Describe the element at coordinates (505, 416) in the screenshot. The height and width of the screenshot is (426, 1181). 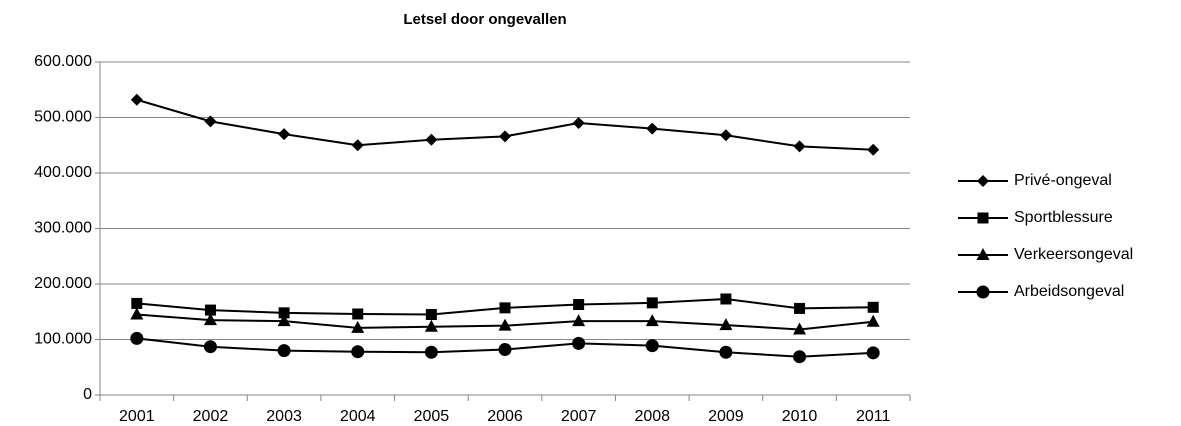
I see `x-tick-label: 2006` at that location.